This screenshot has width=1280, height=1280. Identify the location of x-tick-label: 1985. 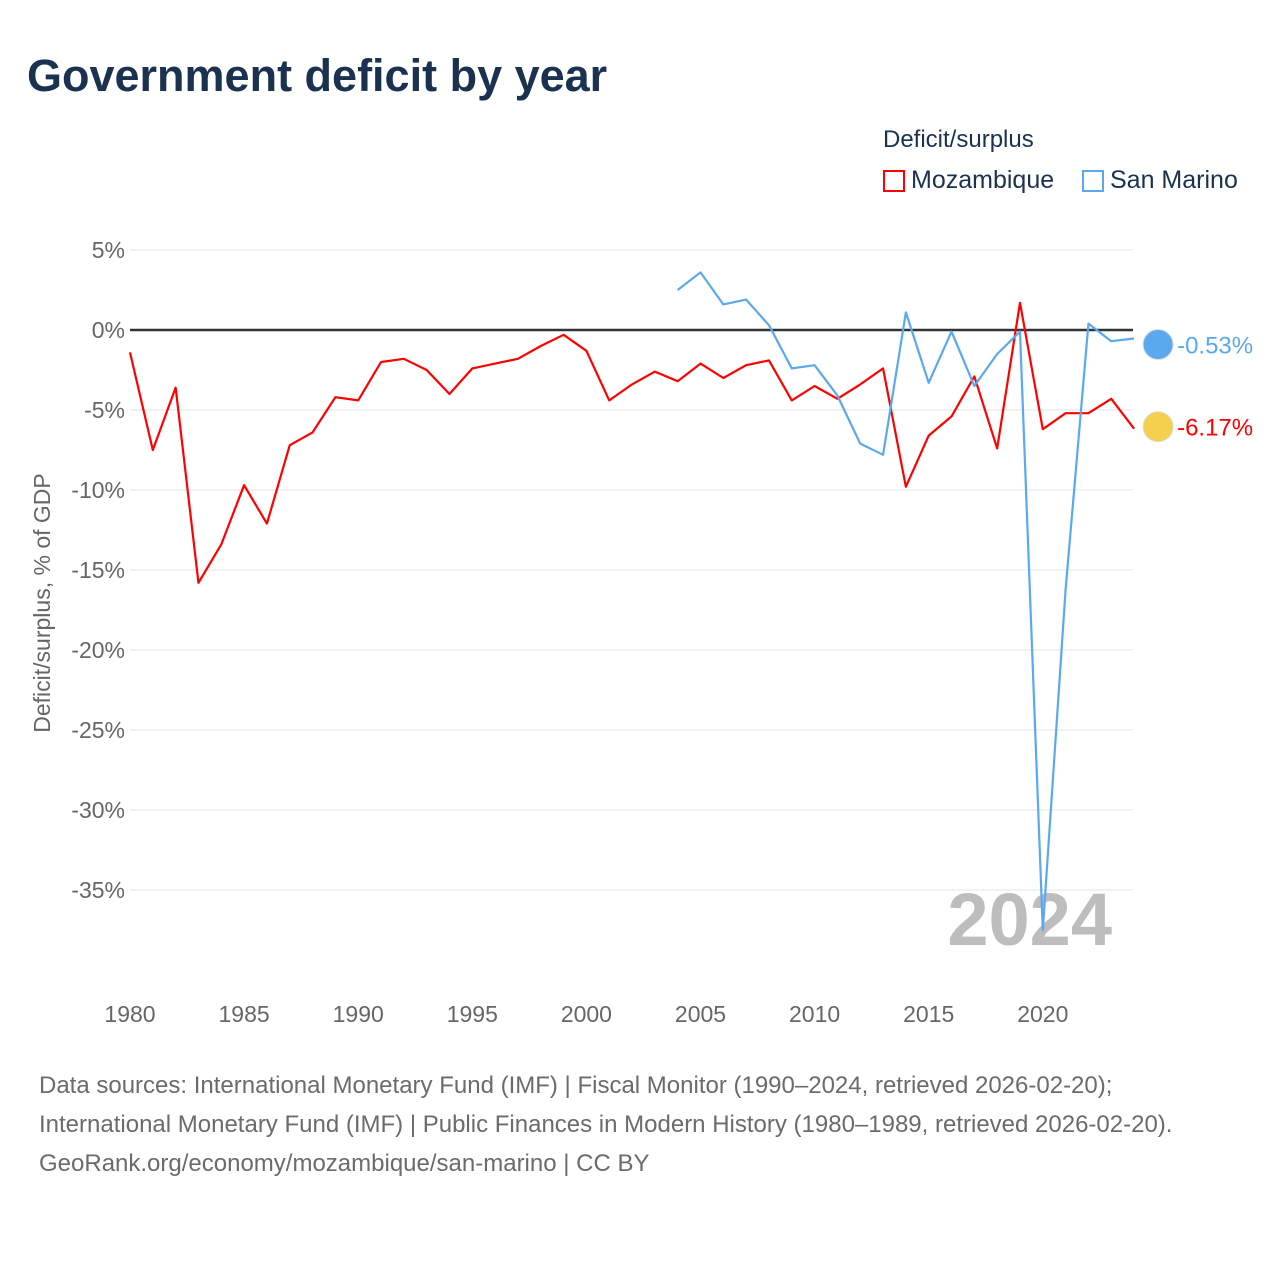
(244, 1014).